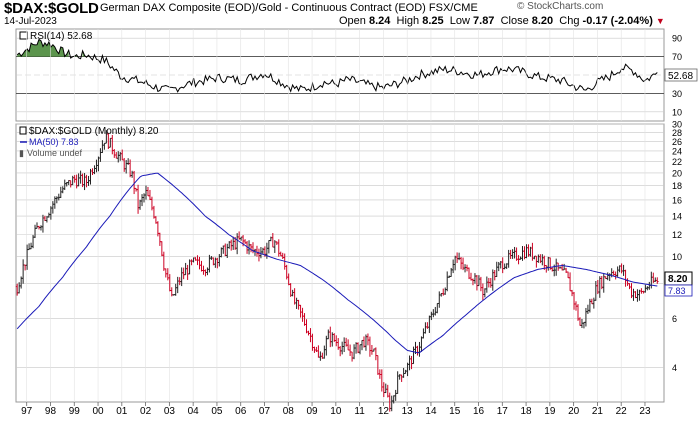 This screenshot has width=700, height=421. What do you see at coordinates (527, 411) in the screenshot?
I see `x-tick-label: 18` at bounding box center [527, 411].